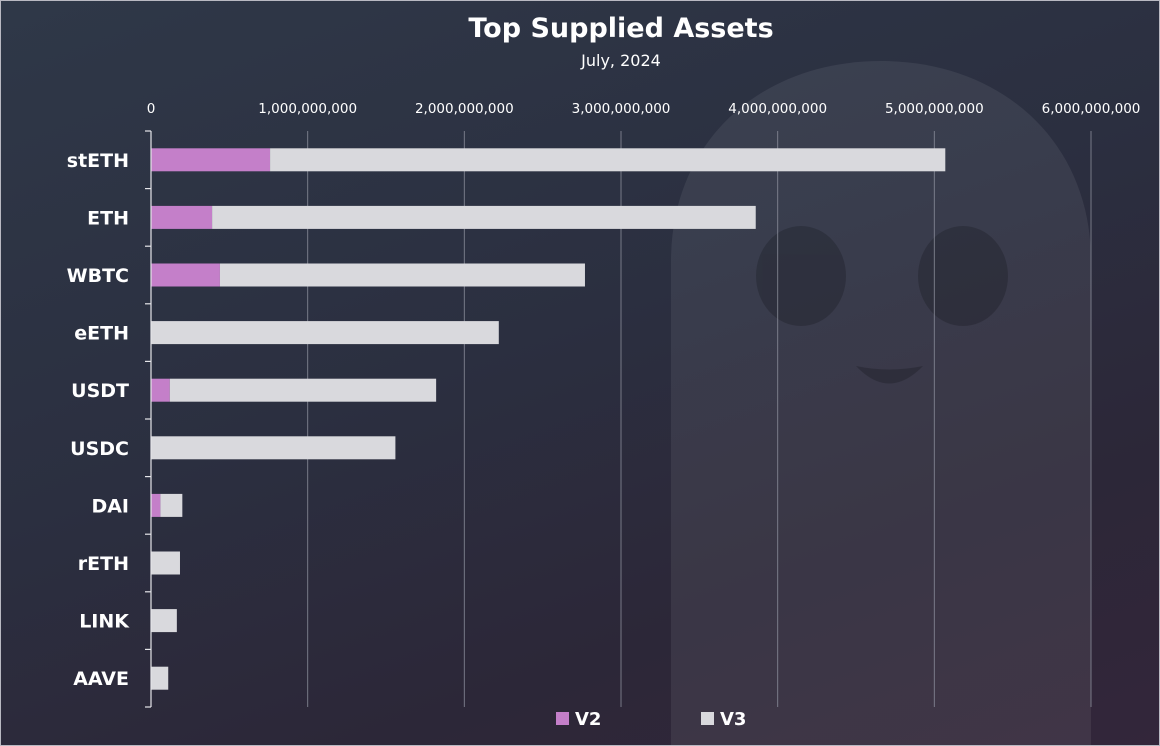 This screenshot has height=746, width=1160. What do you see at coordinates (101, 679) in the screenshot?
I see `category-label: AAVE` at bounding box center [101, 679].